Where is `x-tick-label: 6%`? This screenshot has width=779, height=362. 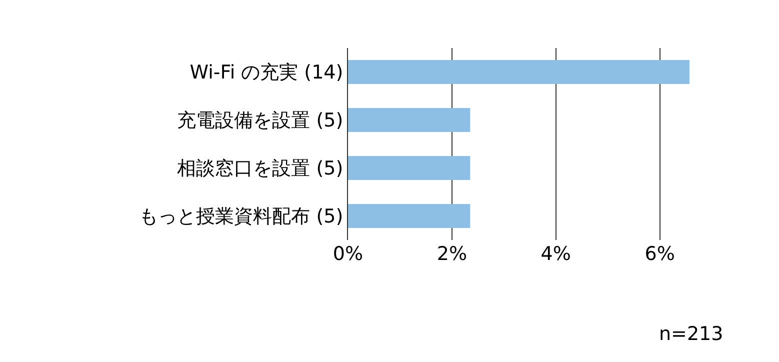 x-tick-label: 6% is located at coordinates (659, 254).